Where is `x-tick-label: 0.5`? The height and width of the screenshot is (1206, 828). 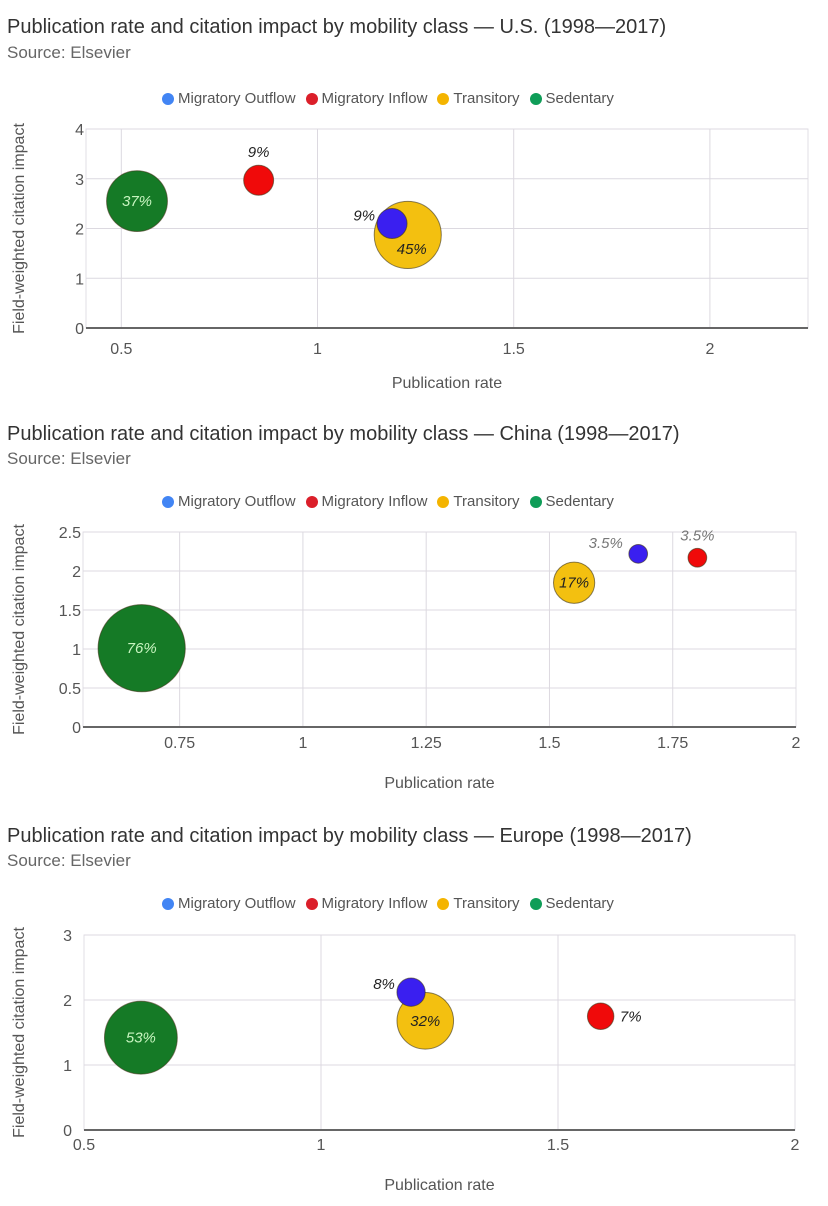
x-tick-label: 0.5 is located at coordinates (84, 1145).